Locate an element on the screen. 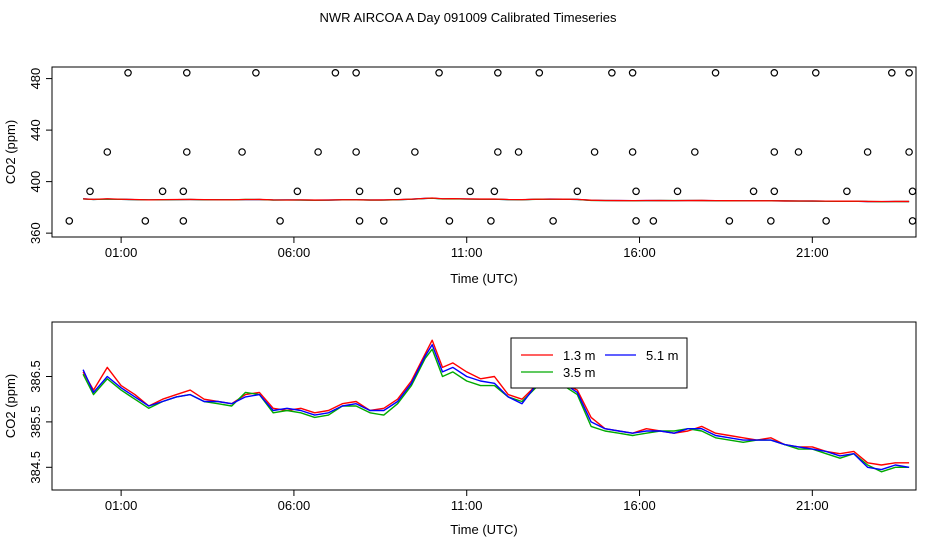 This screenshot has width=936, height=540. top-series-lines is located at coordinates (496, 200).